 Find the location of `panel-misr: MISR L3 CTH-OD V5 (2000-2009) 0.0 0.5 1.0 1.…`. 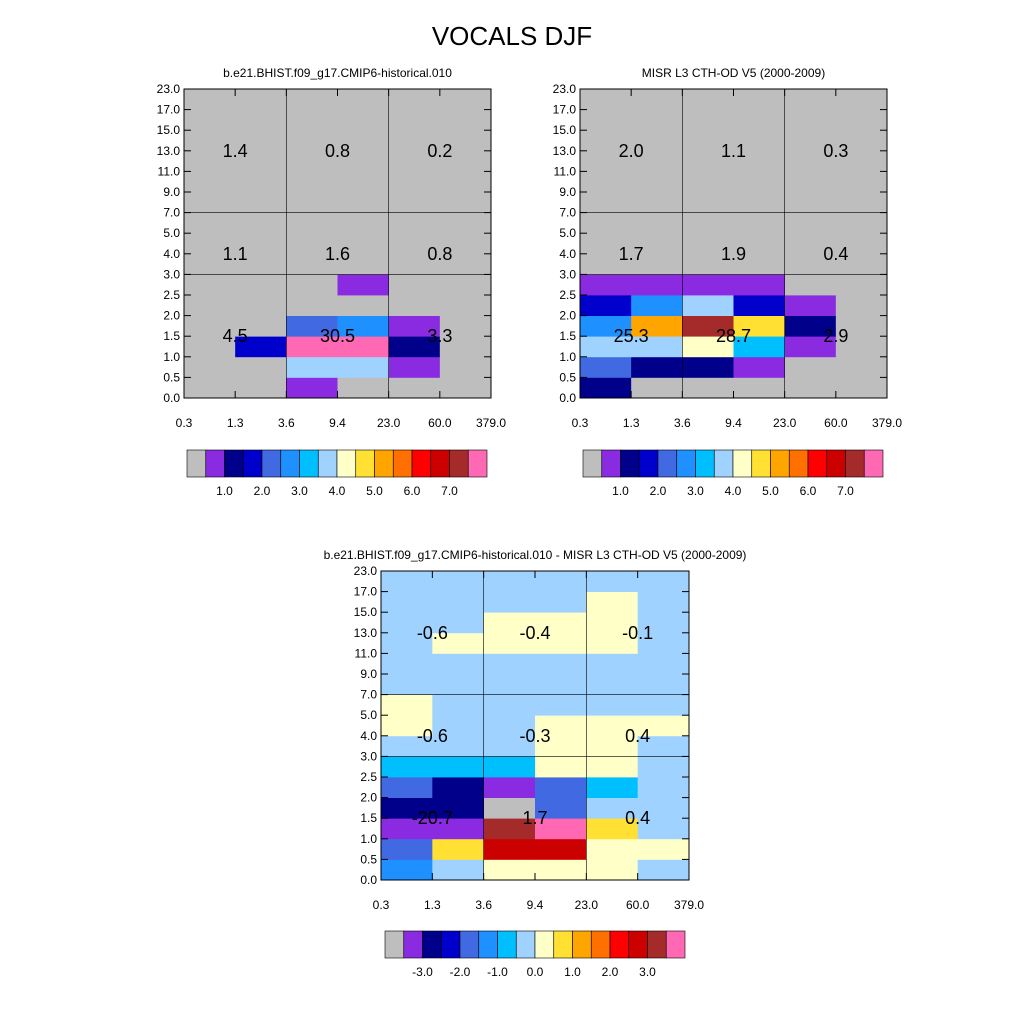

panel-misr: MISR L3 CTH-OD V5 (2000-2009) 0.0 0.5 1.0 1.… is located at coordinates (728, 248).